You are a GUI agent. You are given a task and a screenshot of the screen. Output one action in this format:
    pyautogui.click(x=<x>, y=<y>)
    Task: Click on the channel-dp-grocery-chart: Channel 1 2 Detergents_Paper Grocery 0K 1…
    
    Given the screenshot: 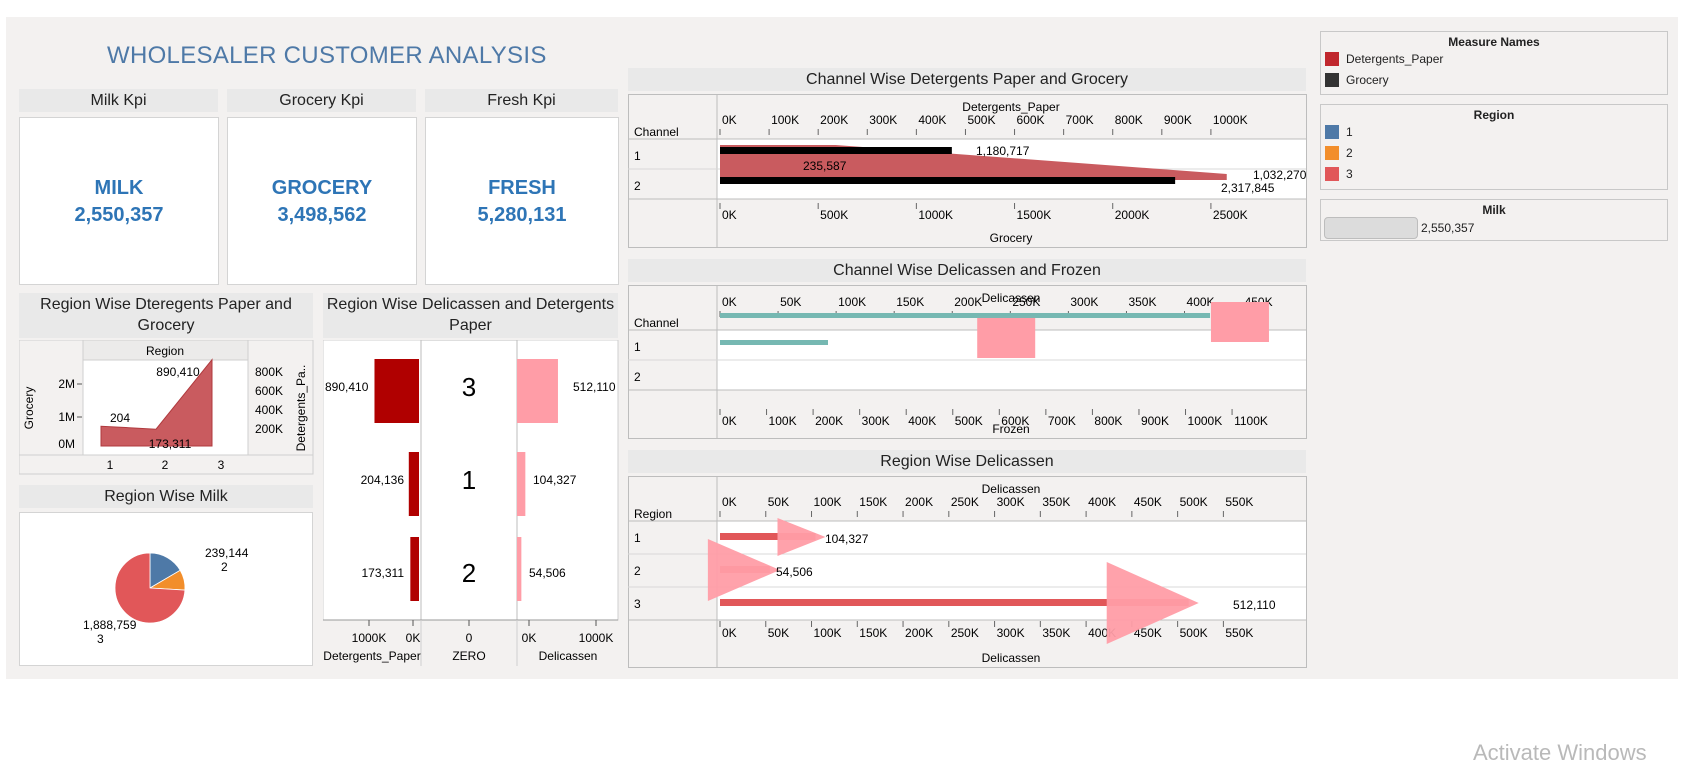 What is the action you would take?
    pyautogui.click(x=968, y=171)
    